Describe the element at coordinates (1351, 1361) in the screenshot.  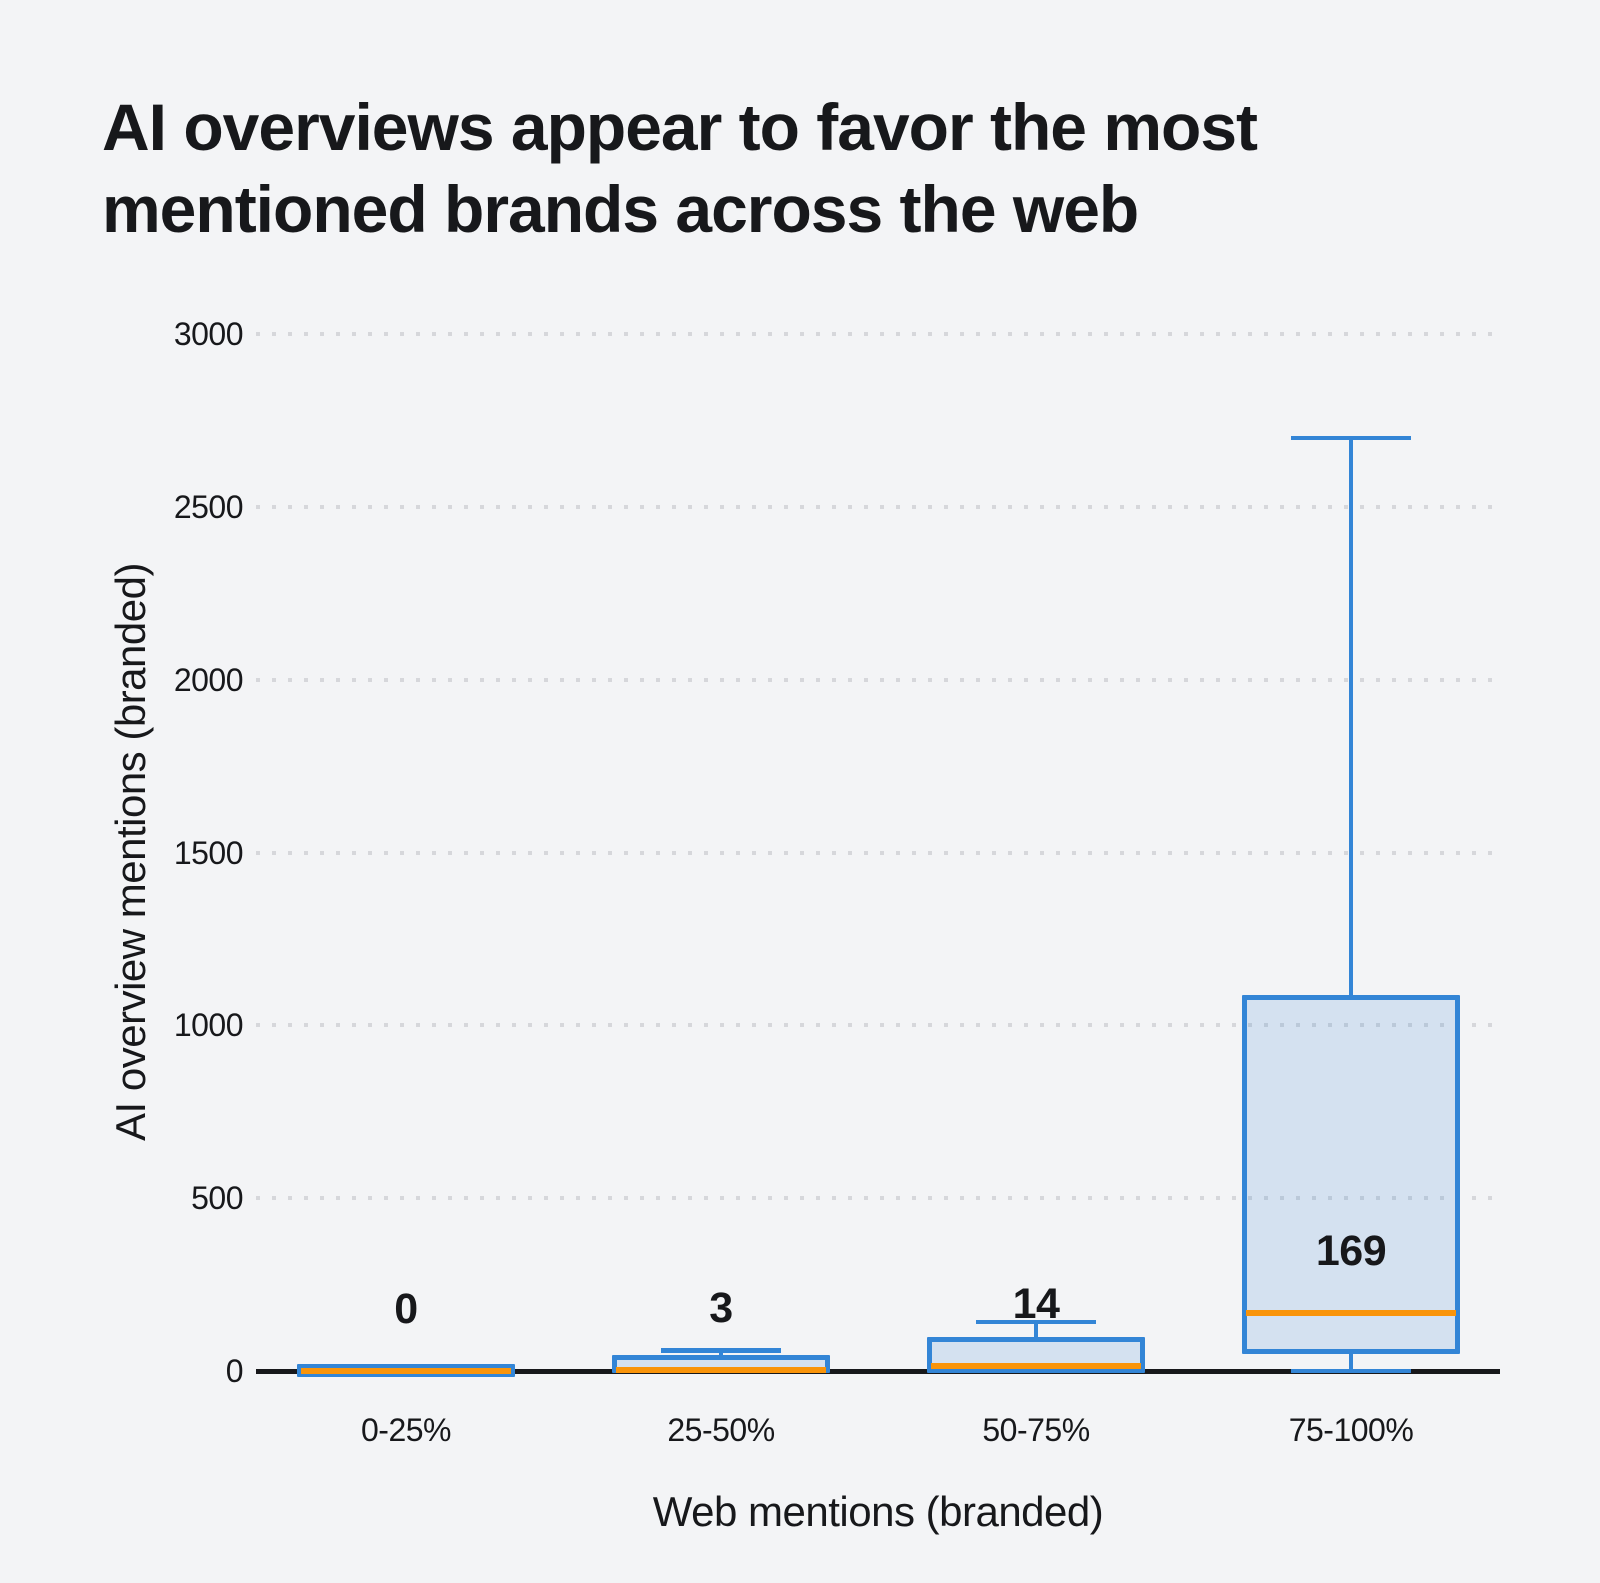
I see `whisker-line-lower` at that location.